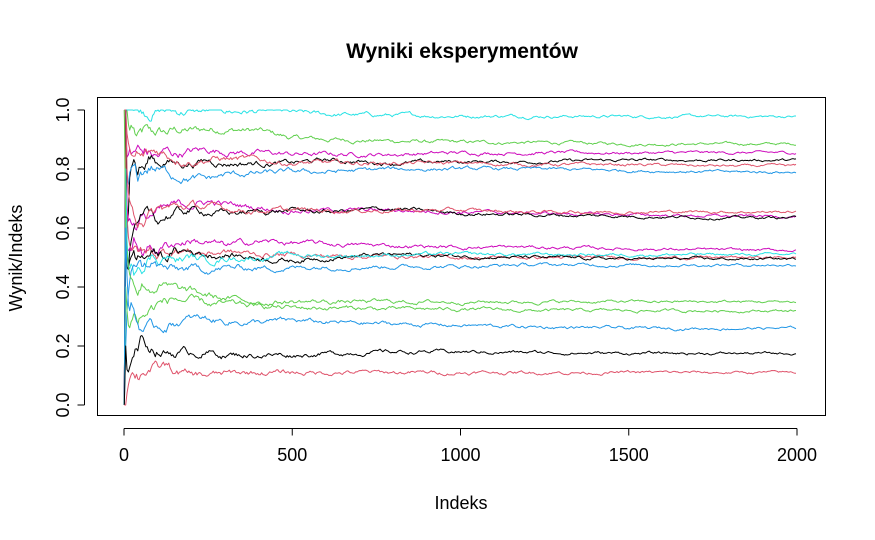 The image size is (875, 540). I want to click on x-axis: 0 500 1000 1500 2000, so click(468, 446).